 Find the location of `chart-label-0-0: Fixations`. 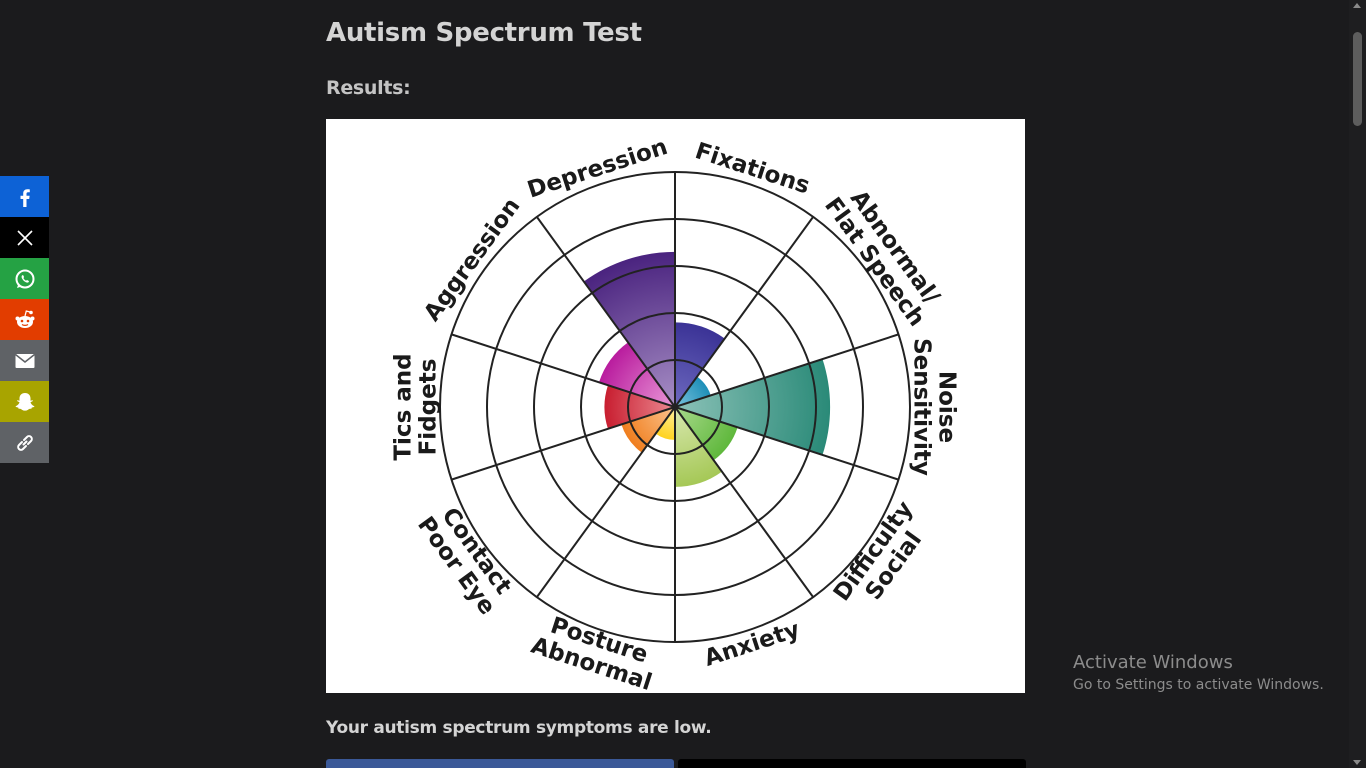

chart-label-0-0: Fixations is located at coordinates (752, 168).